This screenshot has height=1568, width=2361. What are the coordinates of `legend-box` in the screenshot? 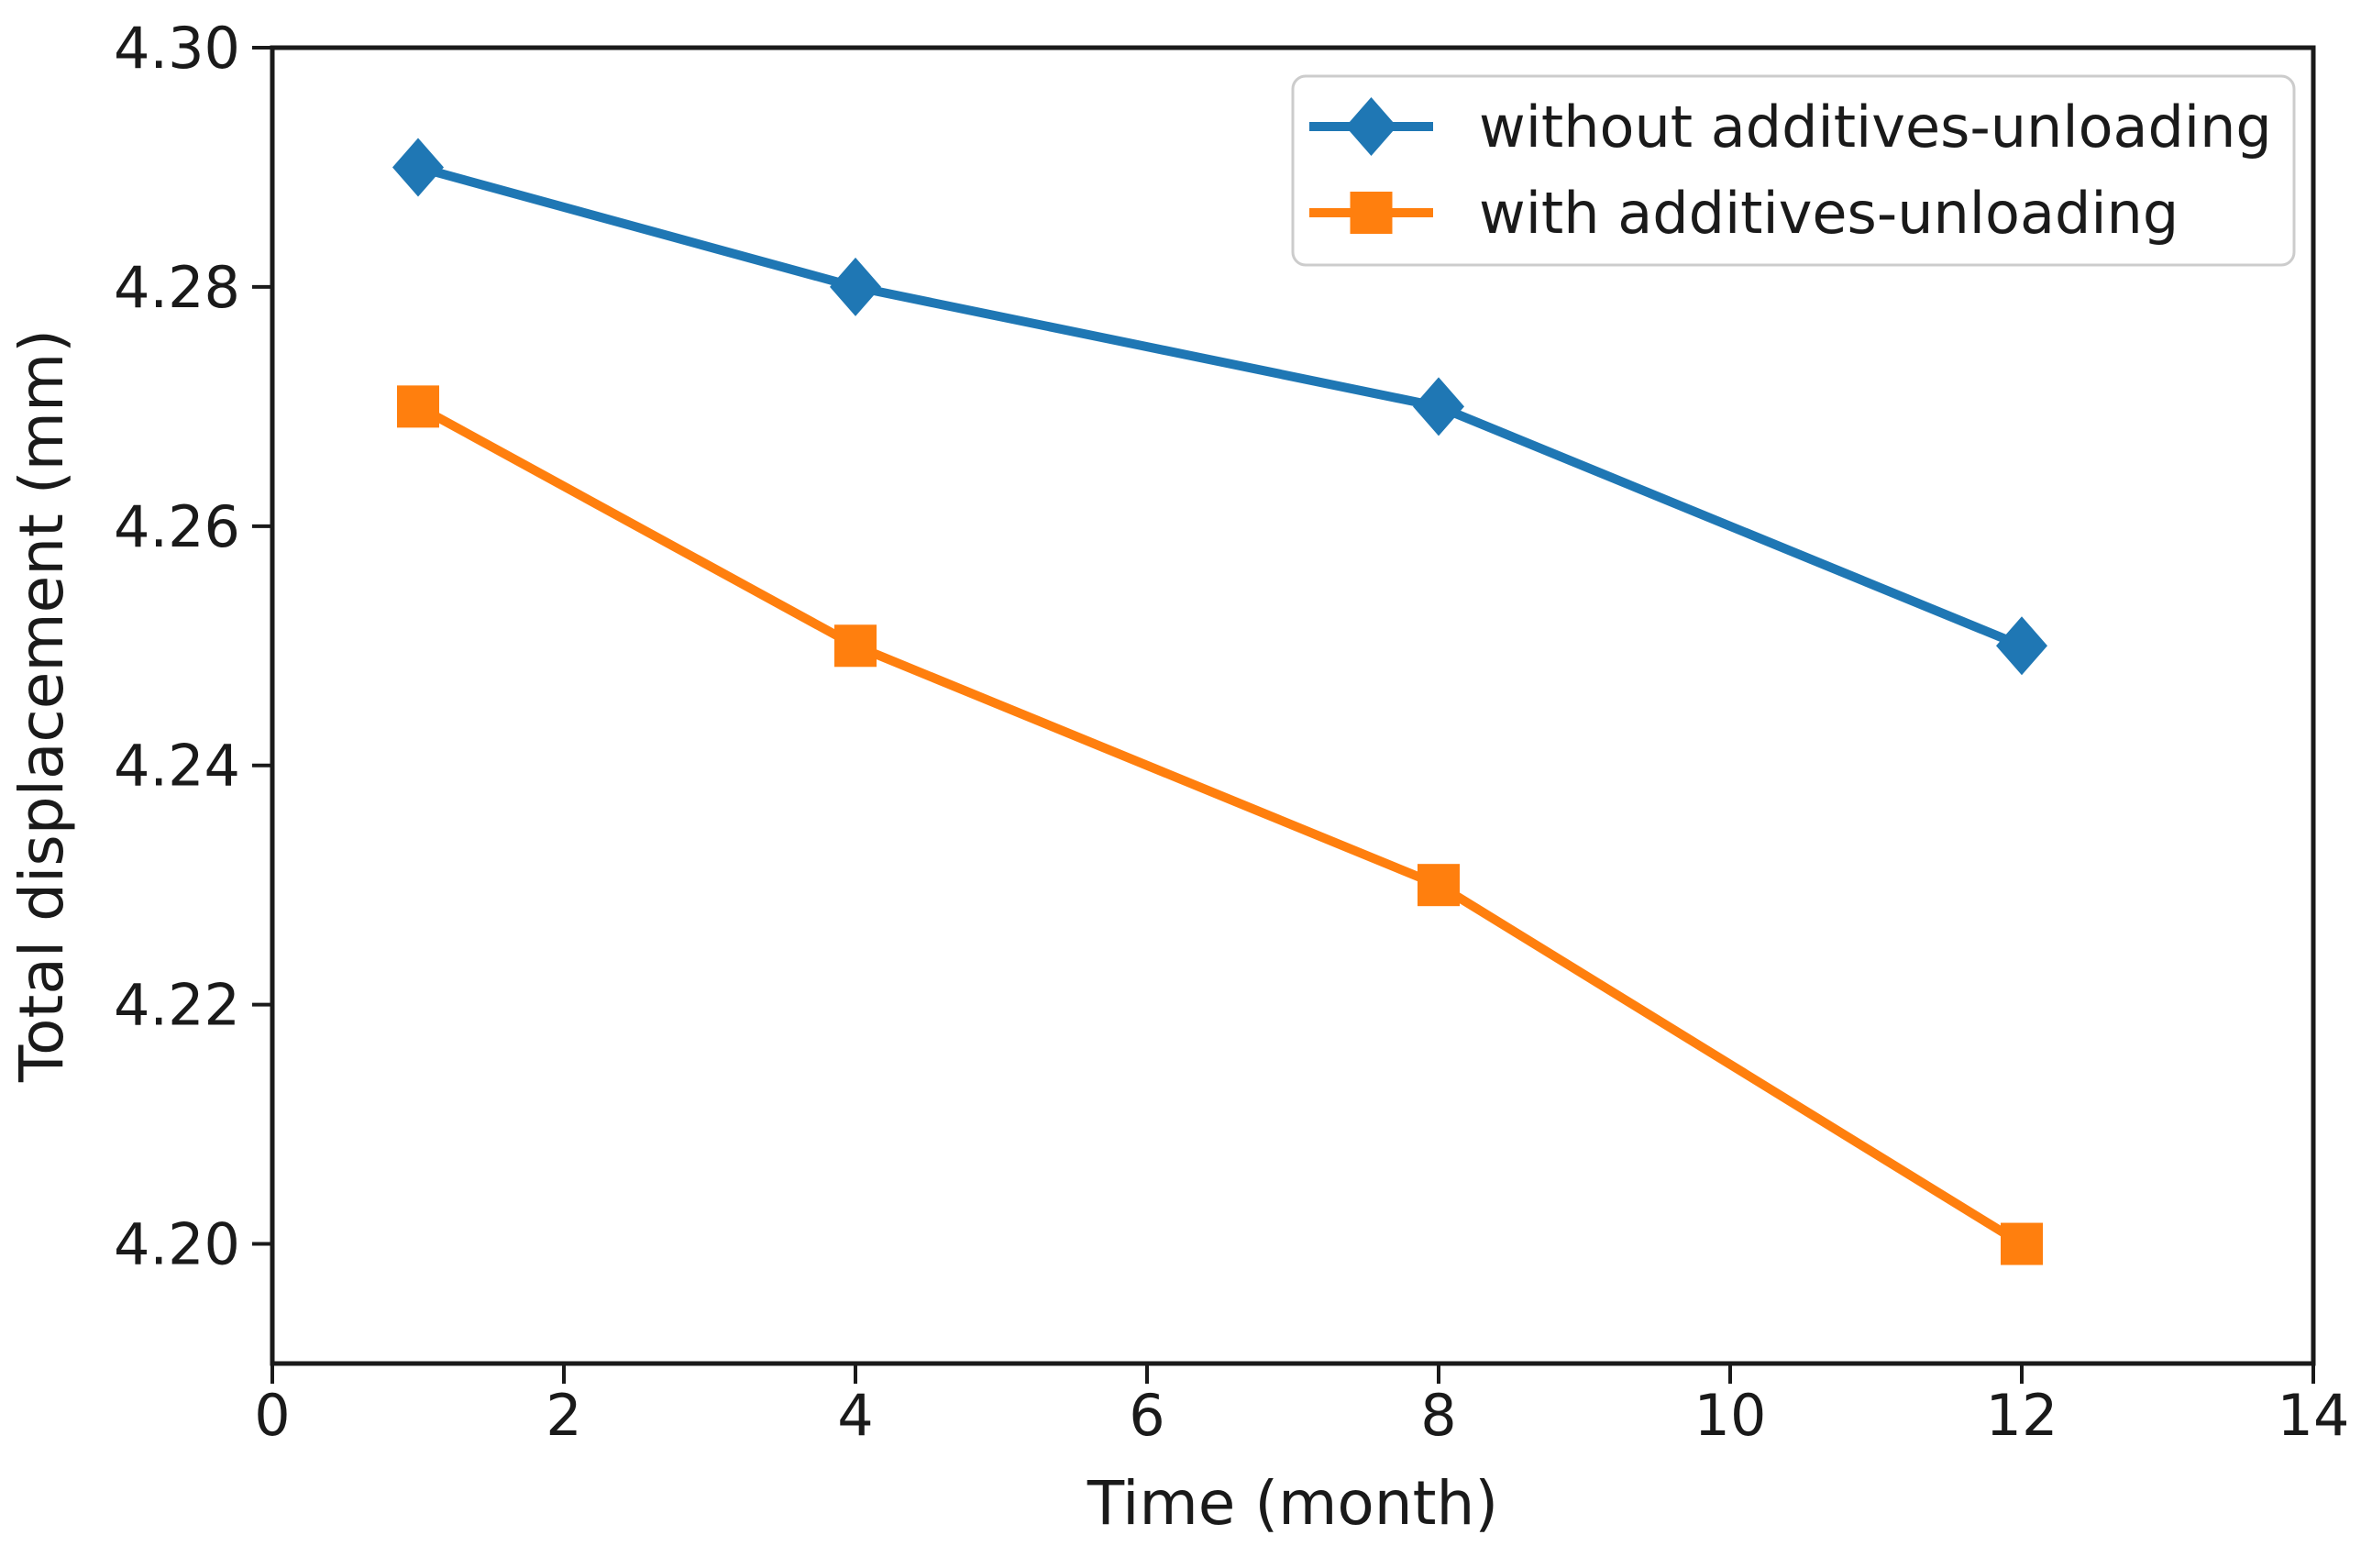 It's located at (1794, 170).